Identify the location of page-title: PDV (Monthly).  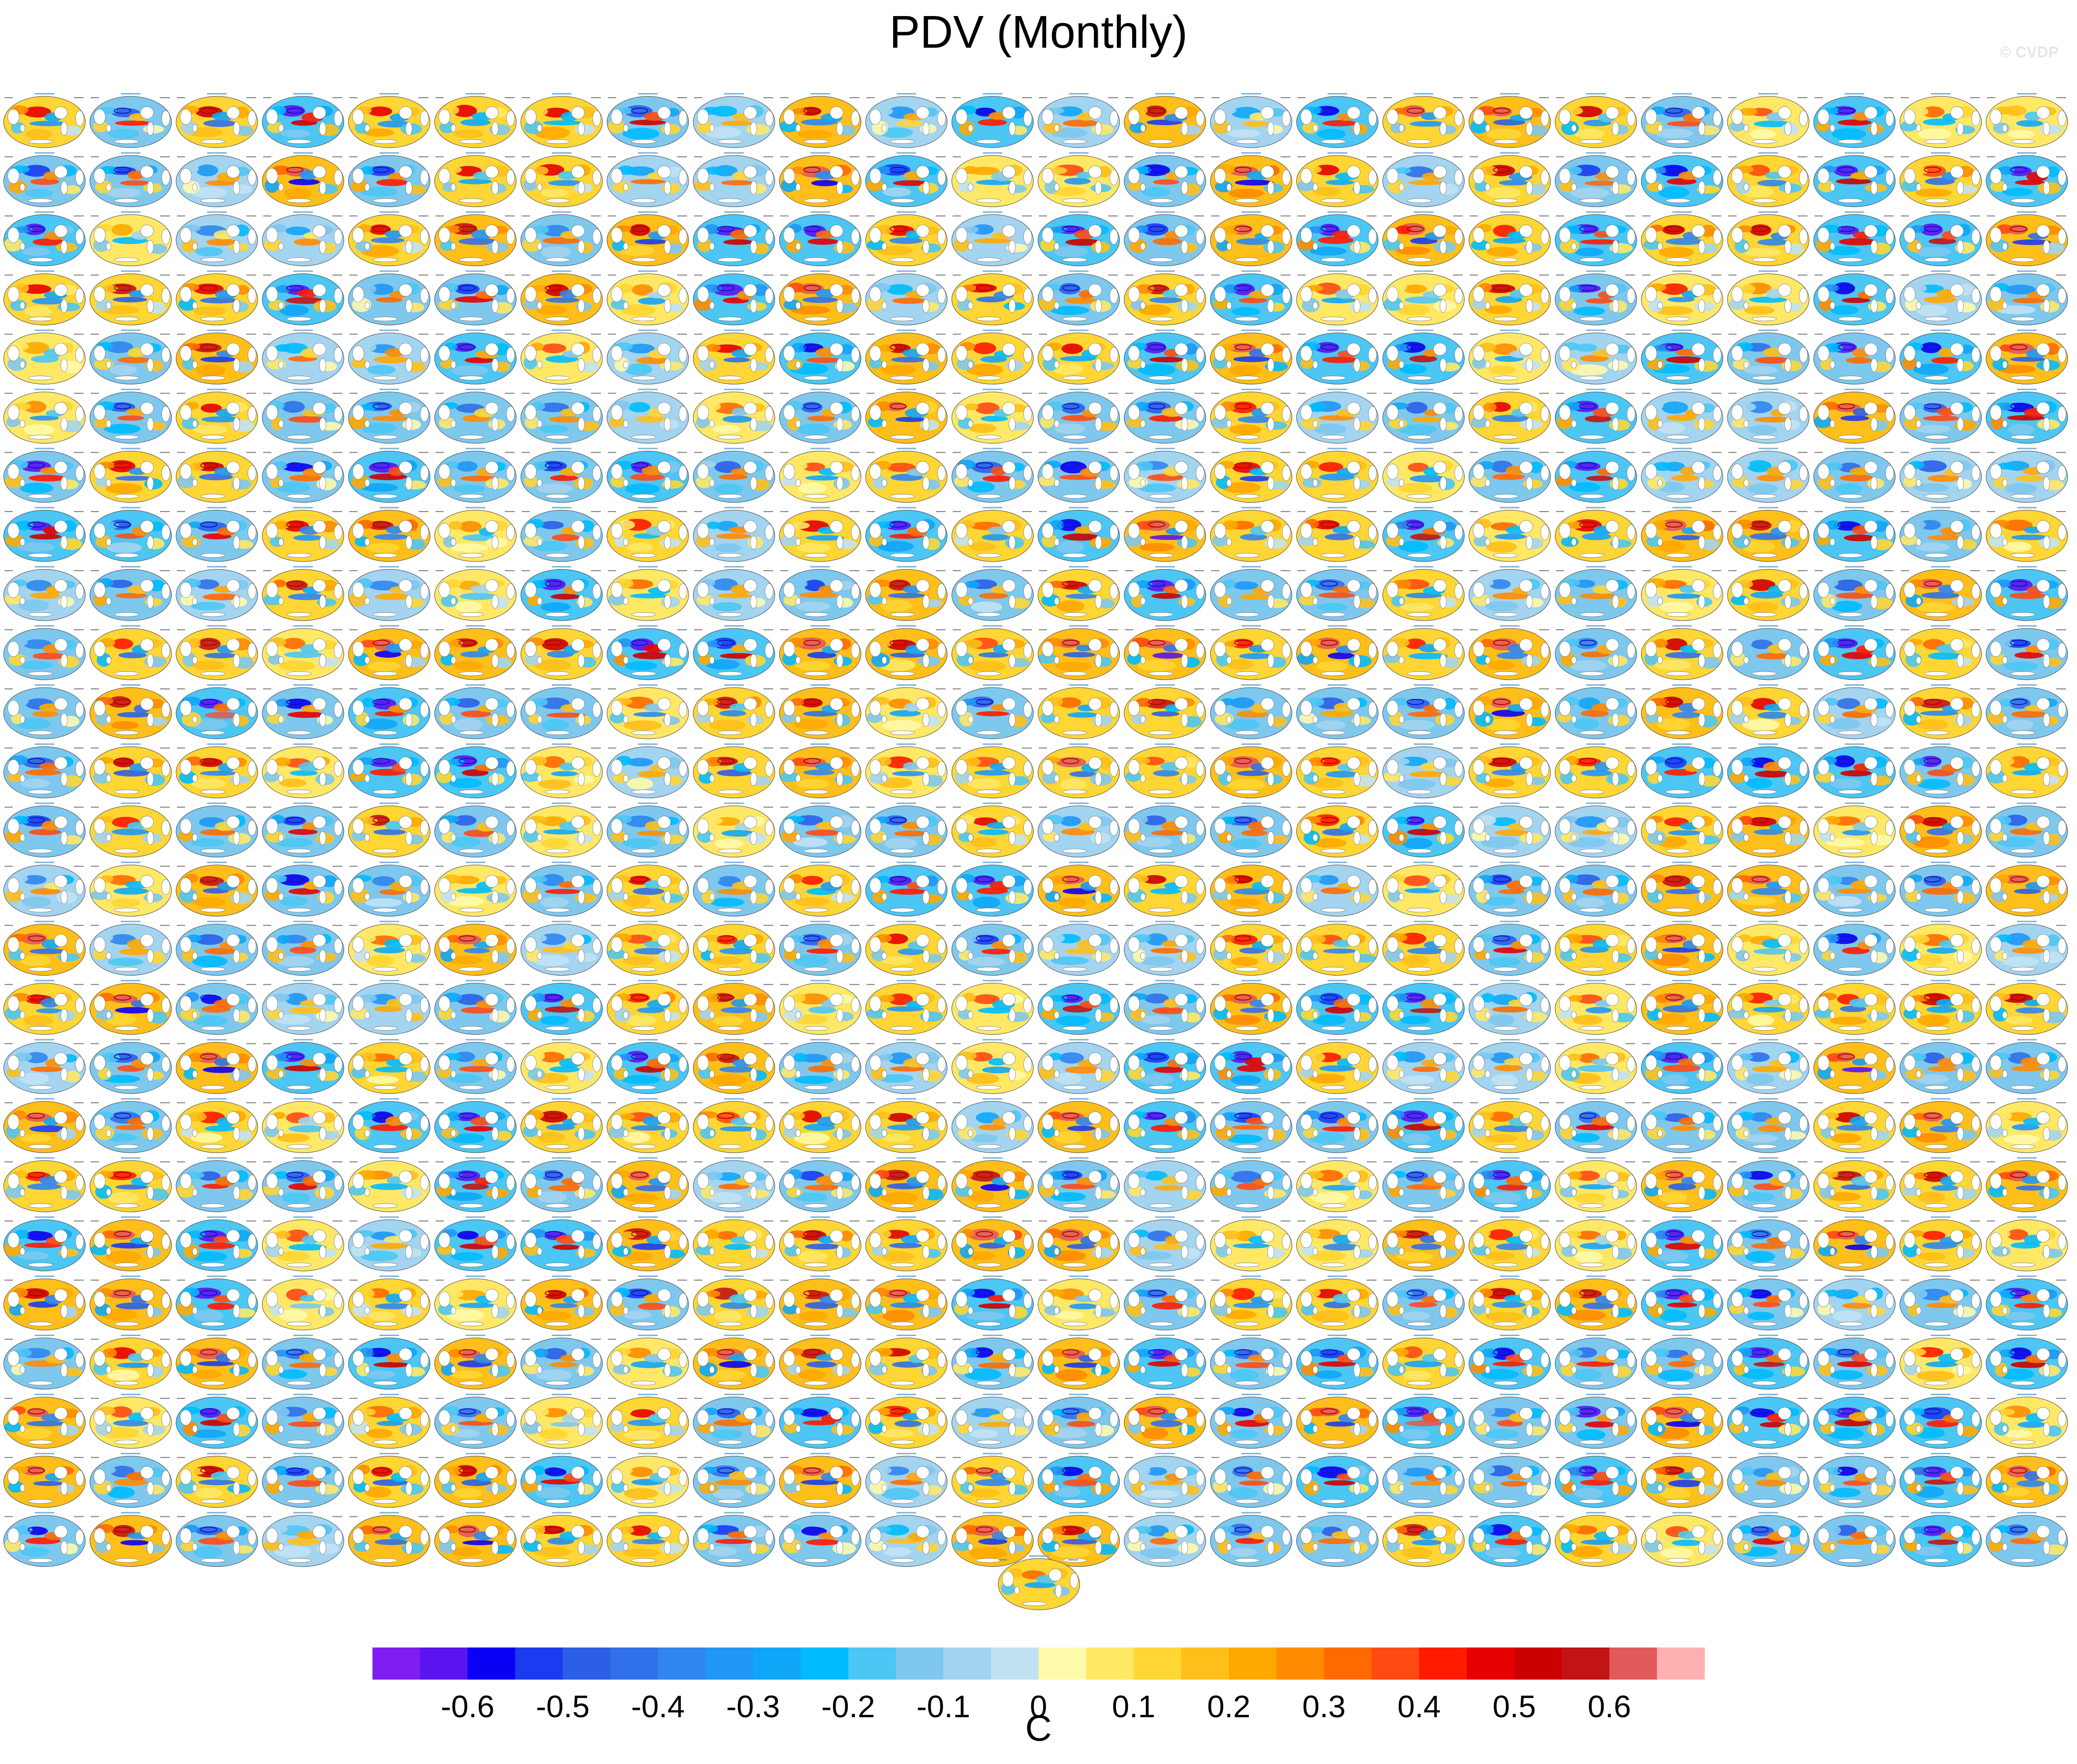
(1038, 32).